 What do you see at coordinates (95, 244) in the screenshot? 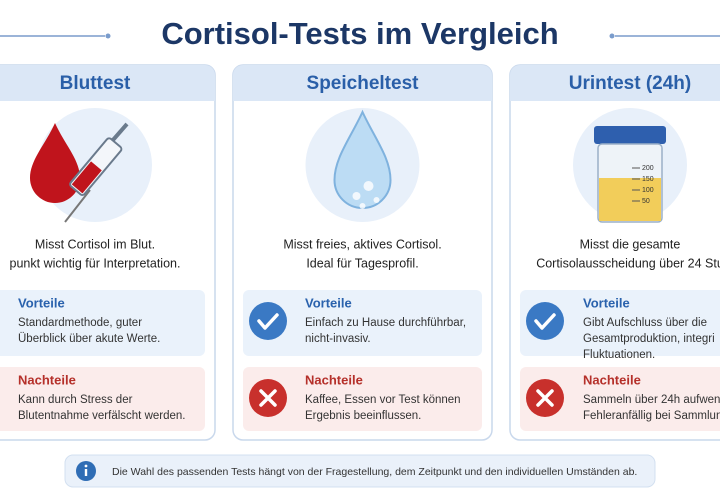
I see `card-description: Misst Cortisol im Blut.` at bounding box center [95, 244].